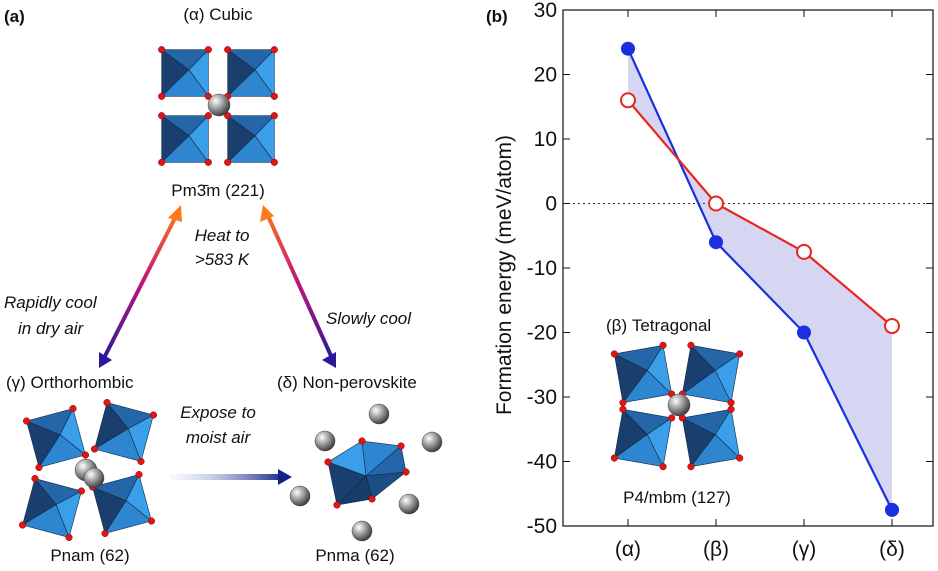  What do you see at coordinates (218, 412) in the screenshot?
I see `moist-label-line1: Expose to` at bounding box center [218, 412].